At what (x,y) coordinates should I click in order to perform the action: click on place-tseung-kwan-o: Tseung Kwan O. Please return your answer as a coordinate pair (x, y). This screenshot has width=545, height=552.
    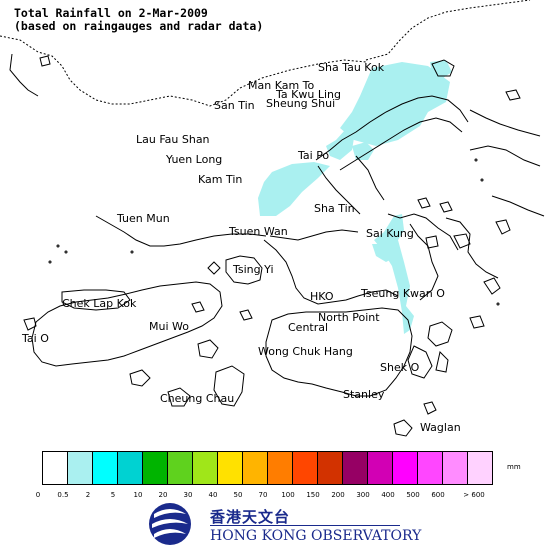
    Looking at the image, I should click on (403, 293).